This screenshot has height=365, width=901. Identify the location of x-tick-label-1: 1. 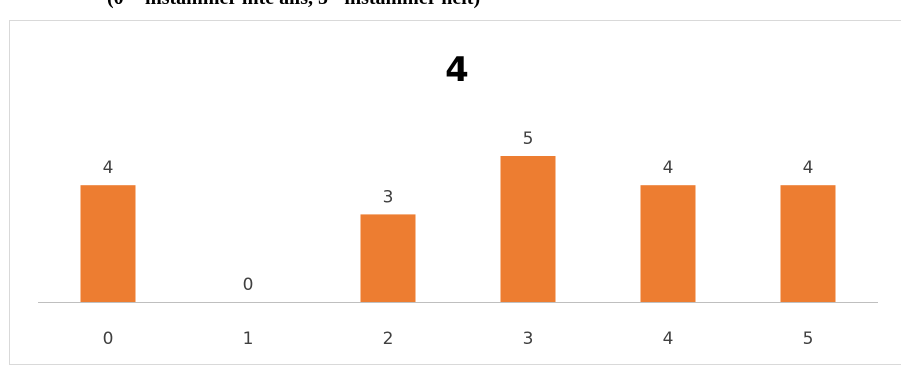
(248, 339).